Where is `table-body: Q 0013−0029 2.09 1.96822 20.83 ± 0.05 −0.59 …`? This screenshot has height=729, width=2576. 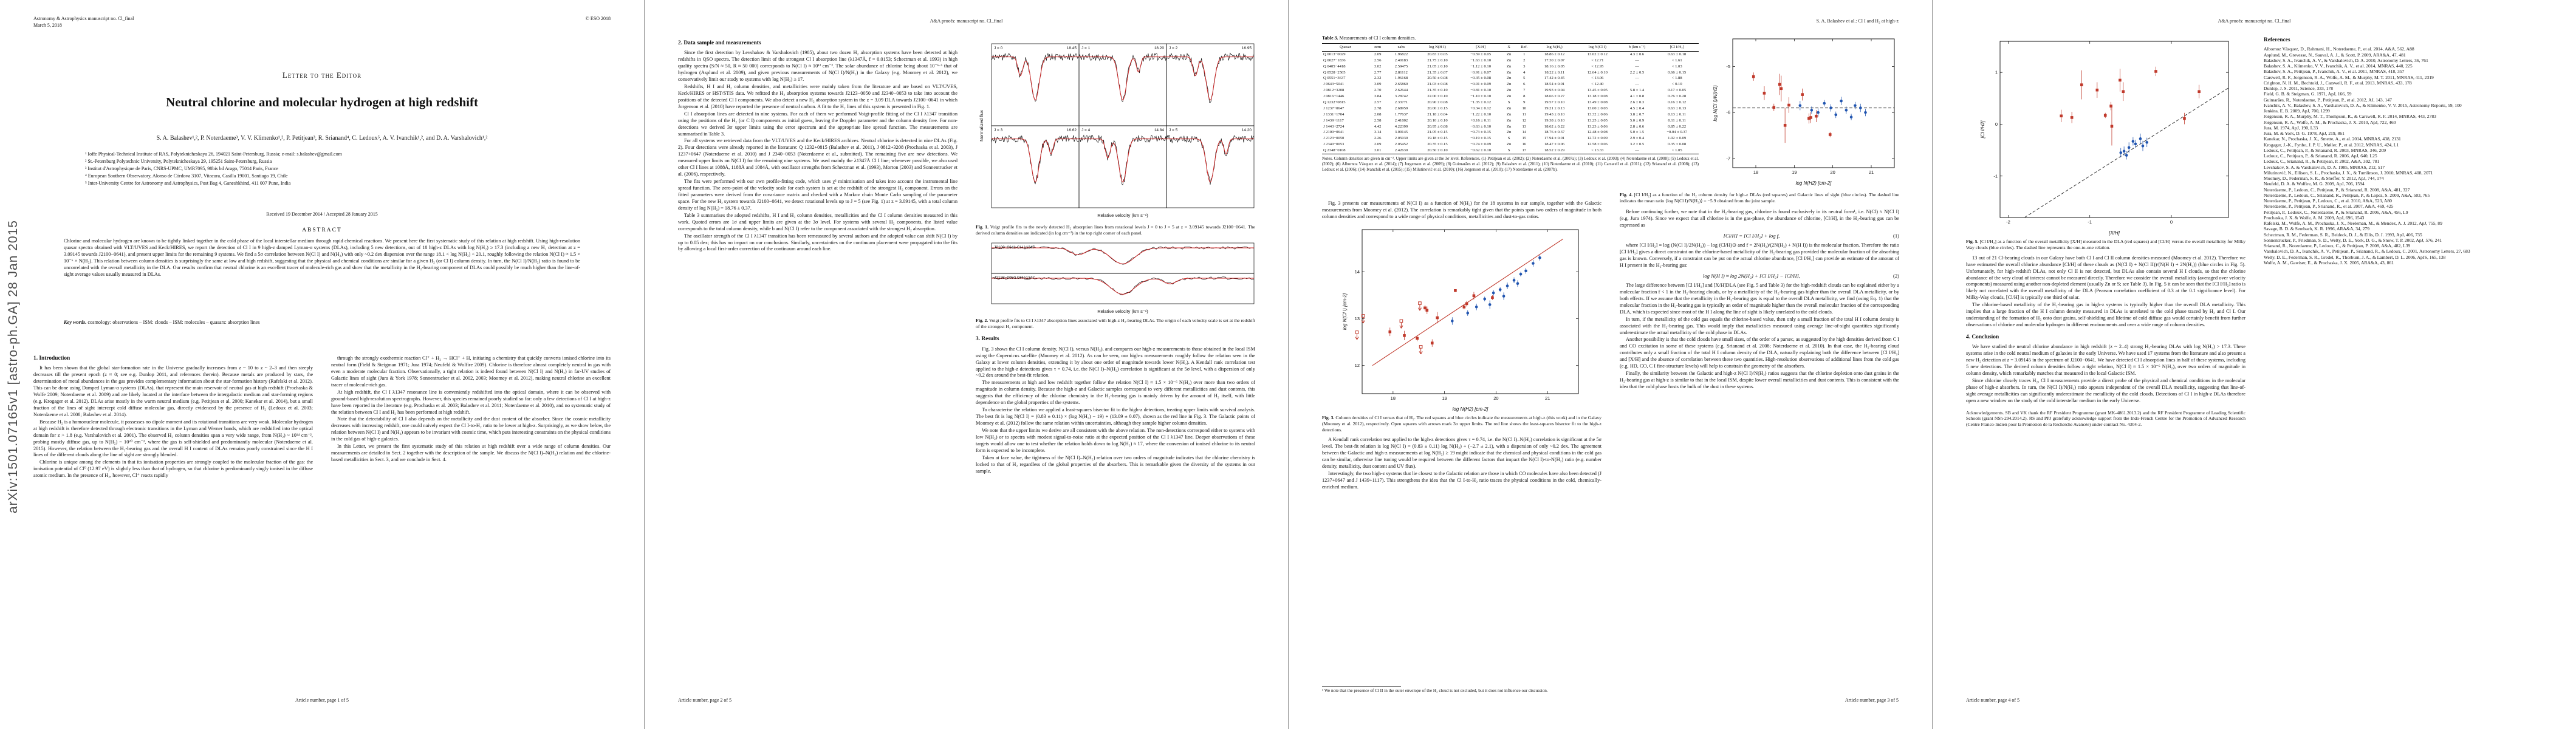
table-body: Q 0013−0029 2.09 1.96822 20.83 ± 0.05 −0.59 … is located at coordinates (1510, 102).